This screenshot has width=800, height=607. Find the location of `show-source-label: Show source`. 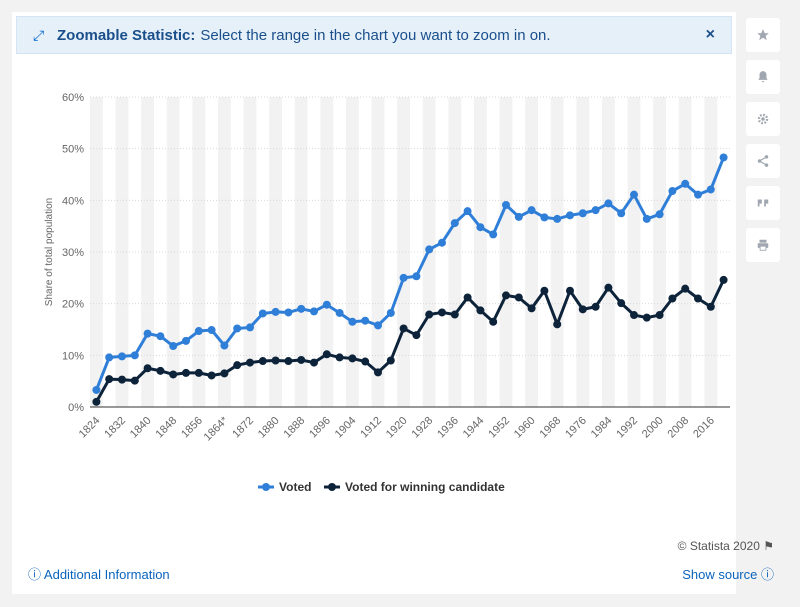

show-source-label: Show source is located at coordinates (720, 574).